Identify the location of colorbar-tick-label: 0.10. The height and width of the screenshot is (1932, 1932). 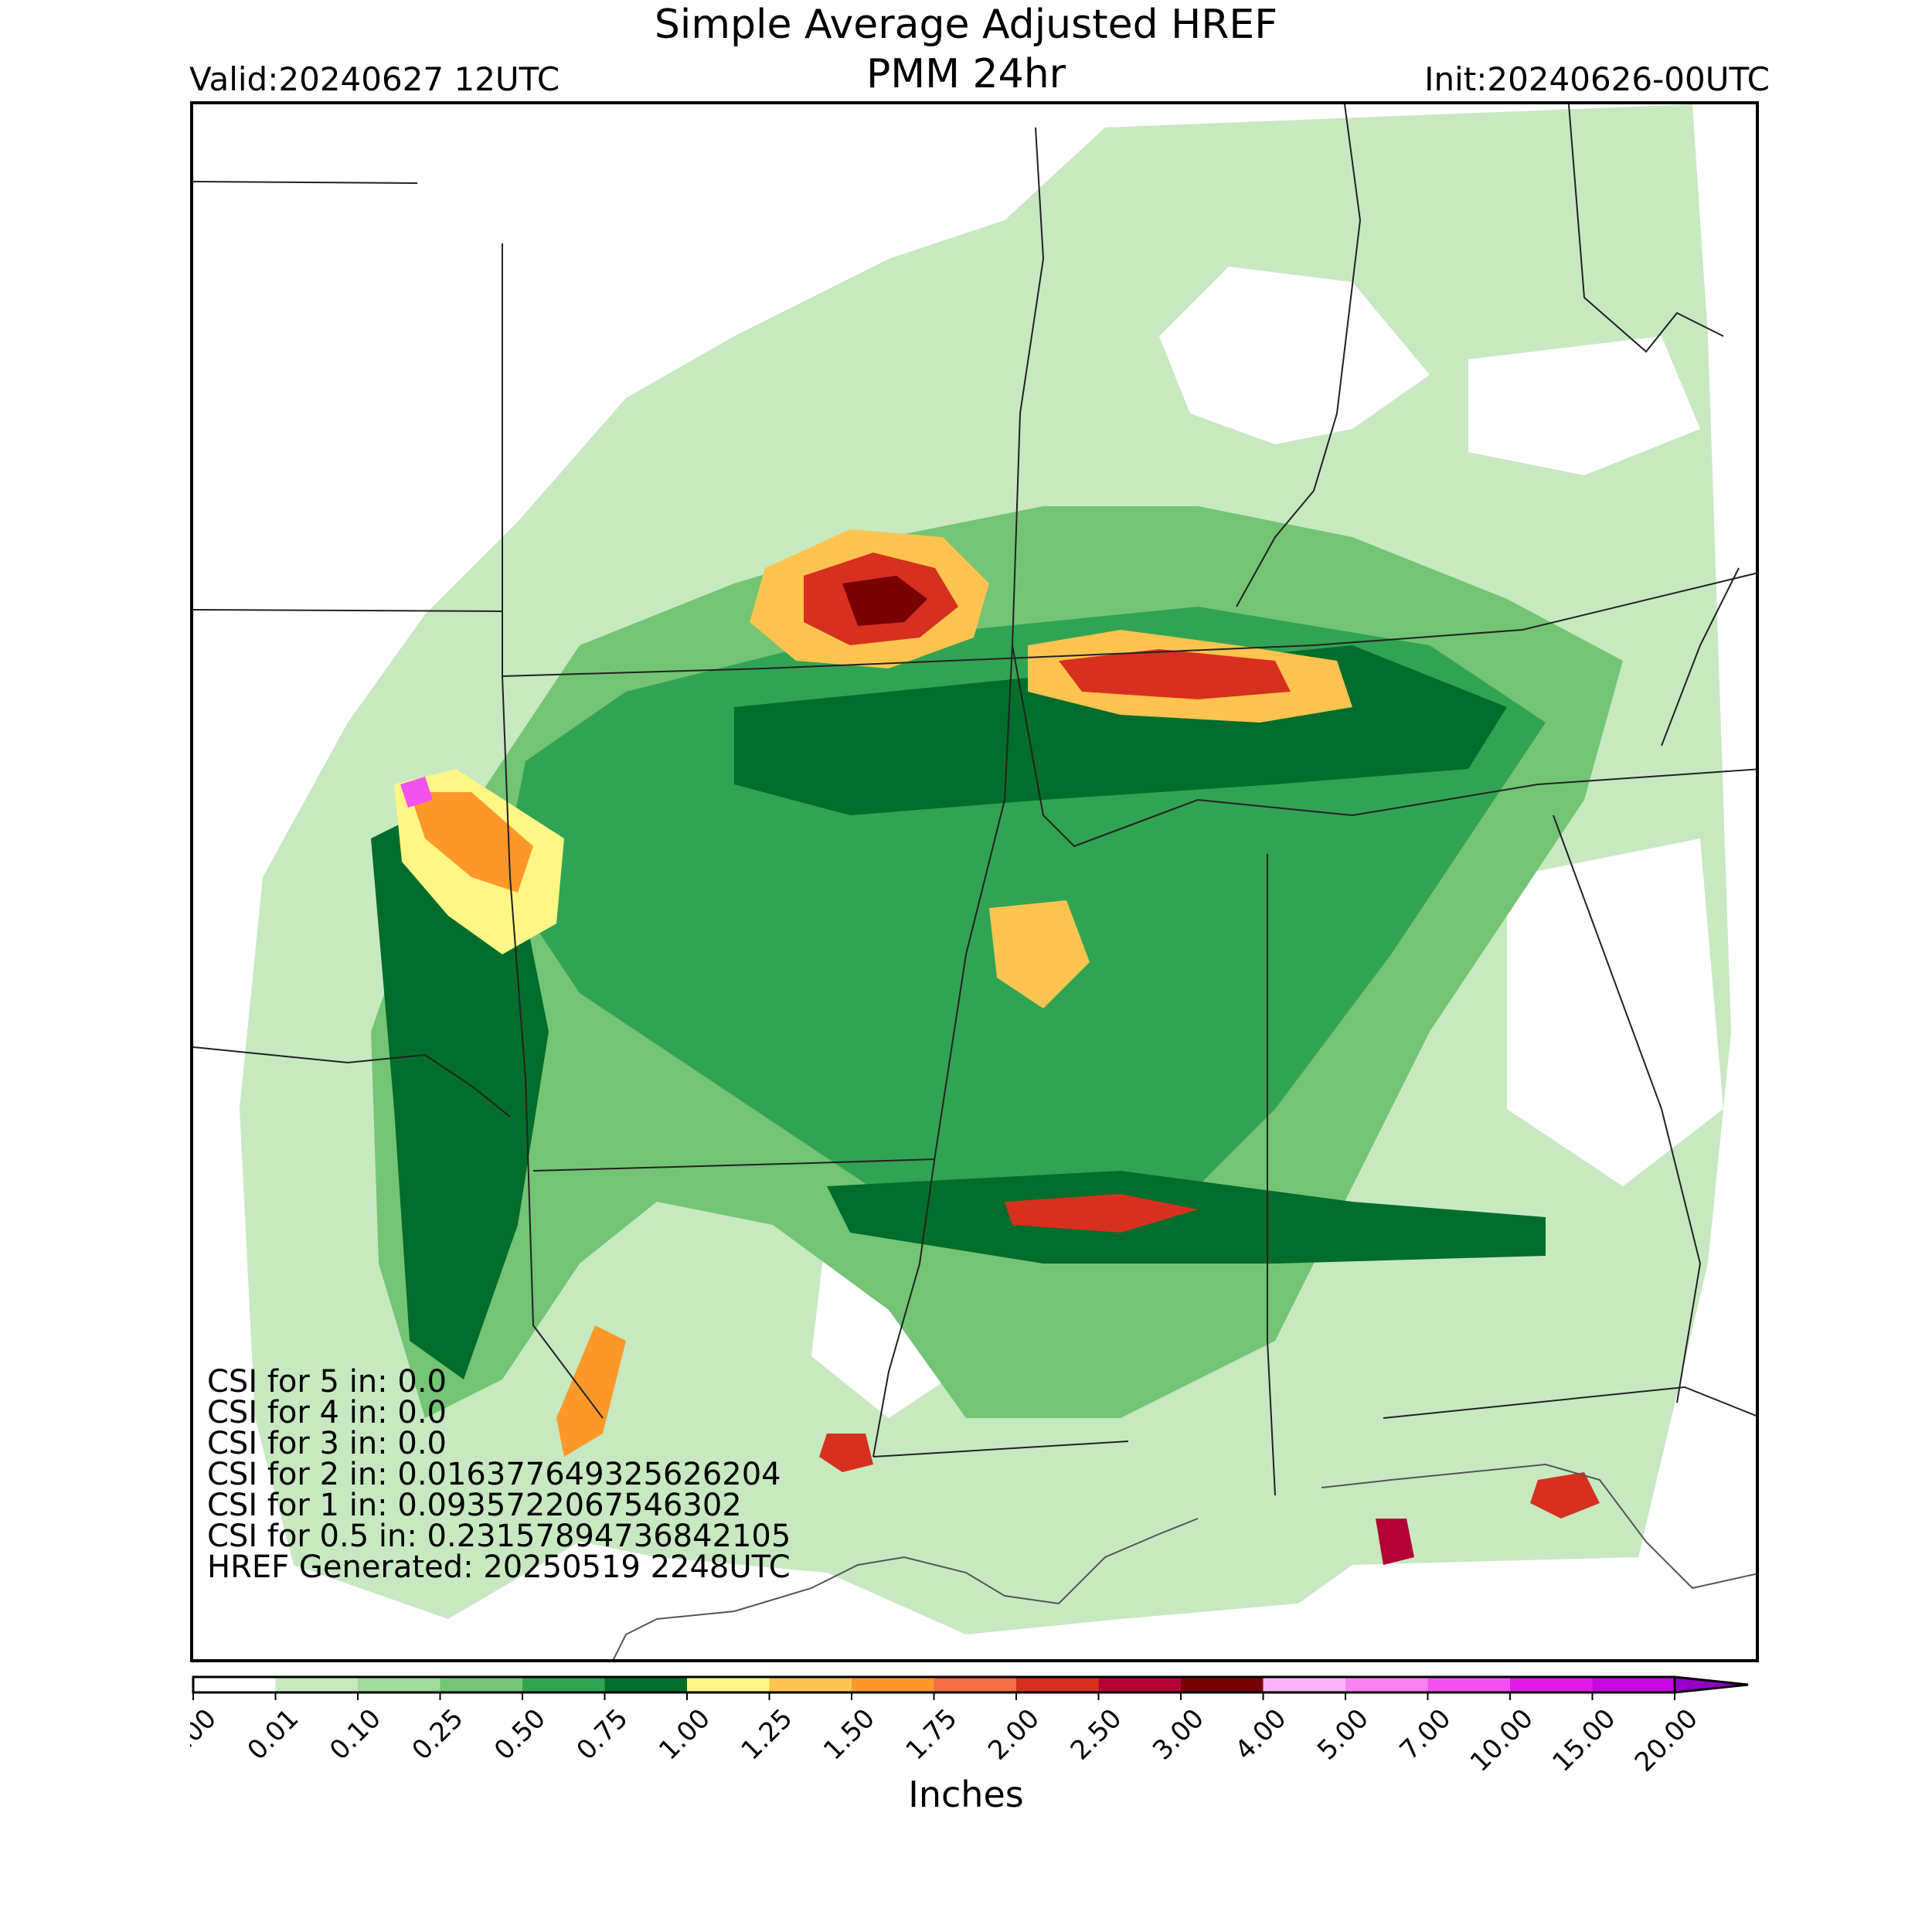
(355, 1735).